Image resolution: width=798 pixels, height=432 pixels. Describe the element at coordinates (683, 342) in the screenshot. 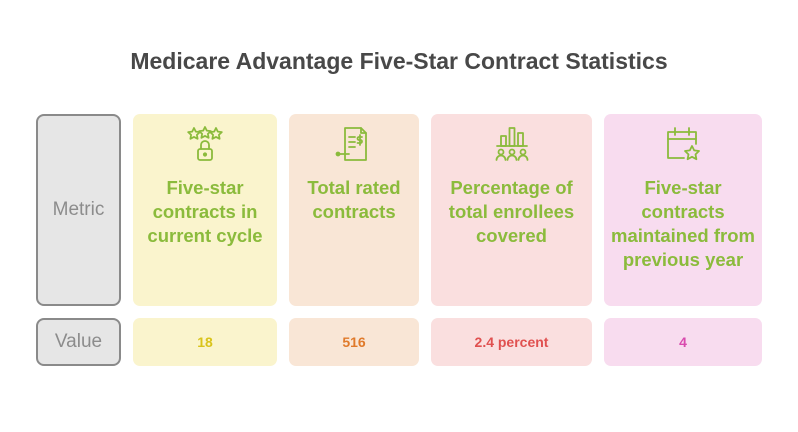

I see `value-cell: 4` at that location.